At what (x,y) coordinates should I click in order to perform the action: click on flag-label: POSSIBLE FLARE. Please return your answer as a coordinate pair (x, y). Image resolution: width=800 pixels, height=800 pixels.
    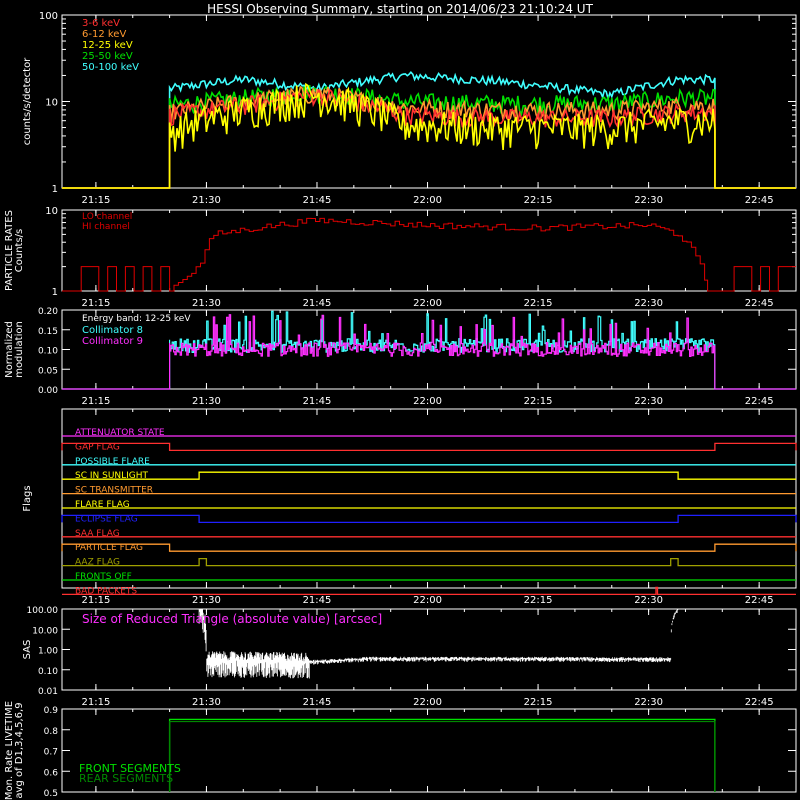
    Looking at the image, I should click on (112, 462).